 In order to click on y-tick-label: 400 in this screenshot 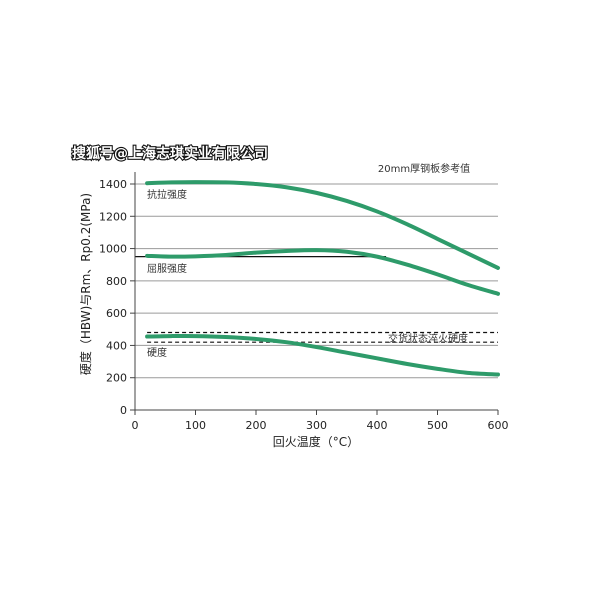, I will do `click(116, 345)`.